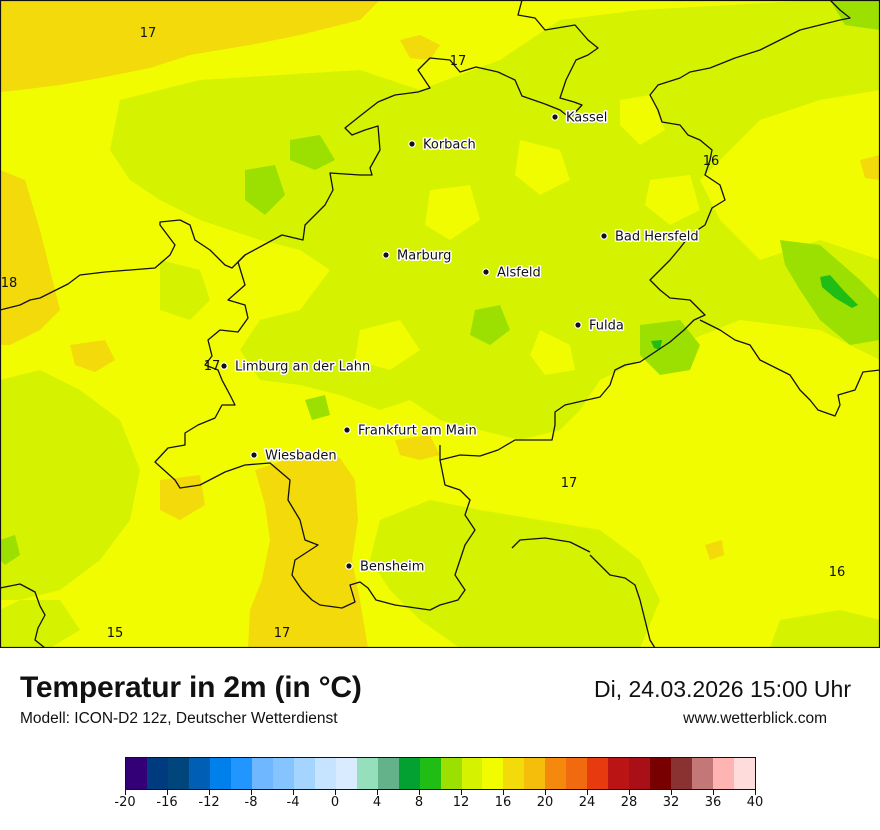  I want to click on colorbar-tick-label: 24, so click(587, 802).